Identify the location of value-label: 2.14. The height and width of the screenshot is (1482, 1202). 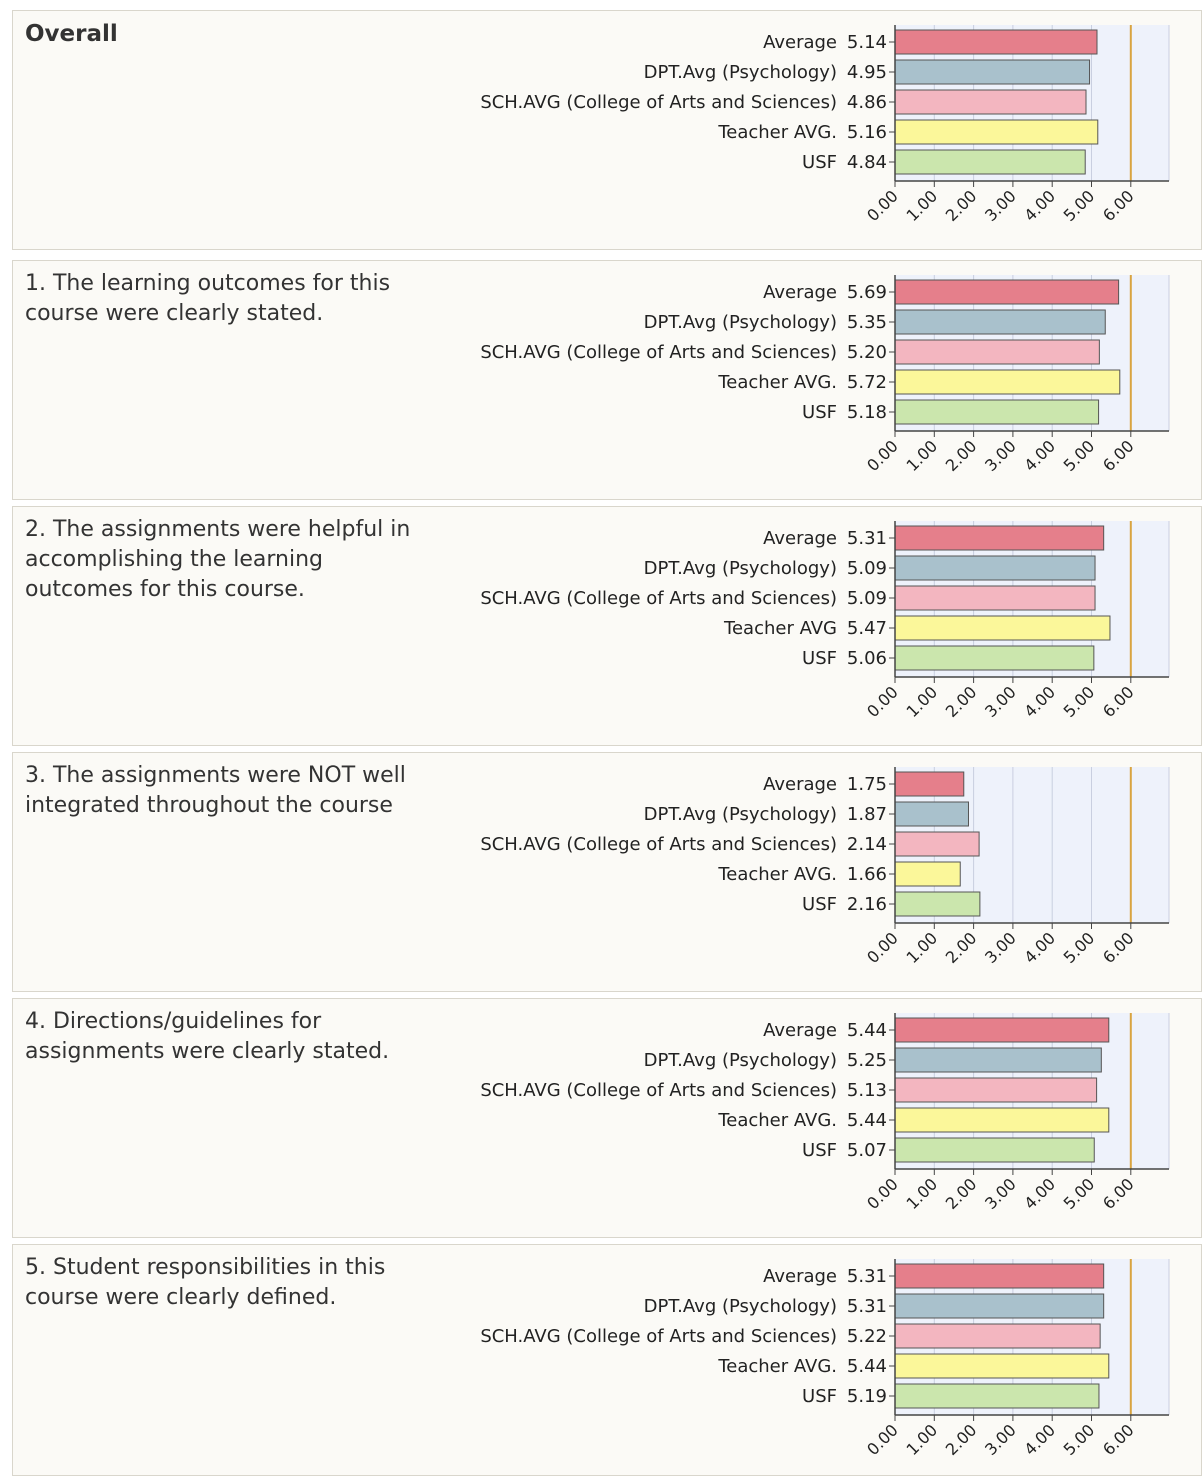
(867, 844).